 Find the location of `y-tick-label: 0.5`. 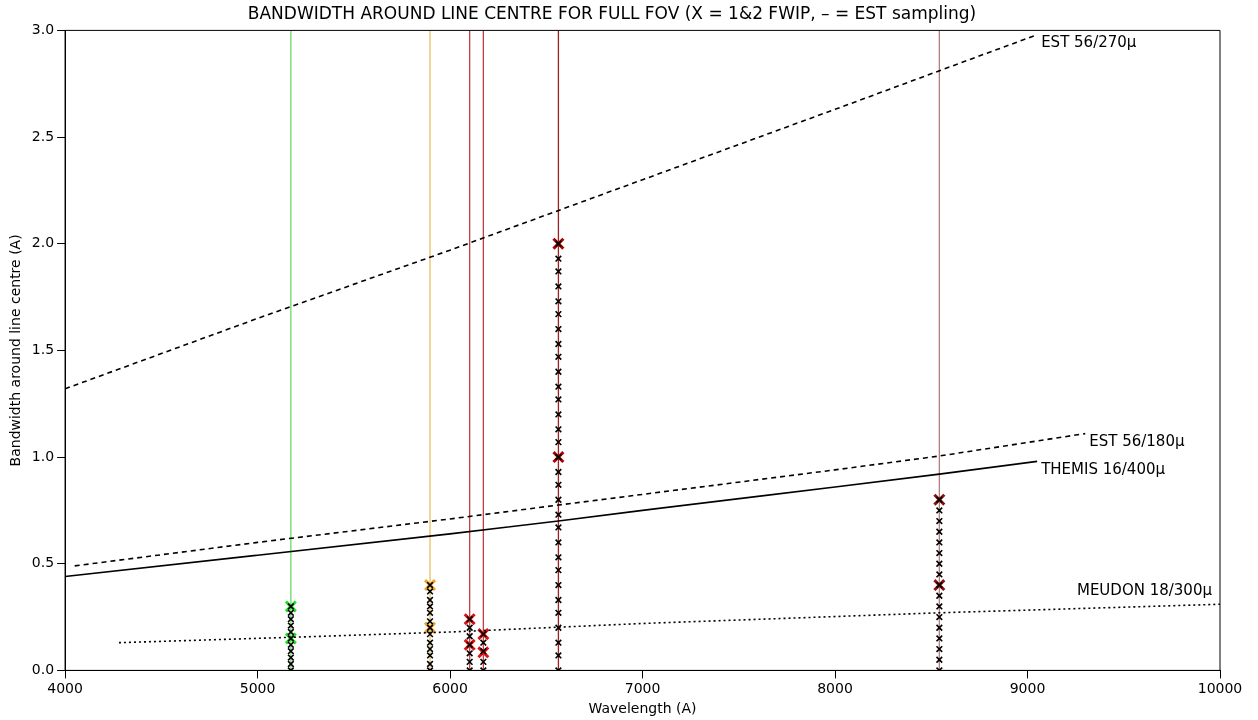

y-tick-label: 0.5 is located at coordinates (43, 562).